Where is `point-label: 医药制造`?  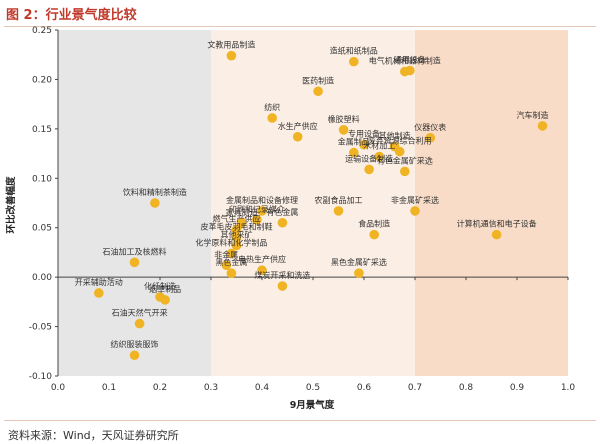
point-label: 医药制造 is located at coordinates (318, 80).